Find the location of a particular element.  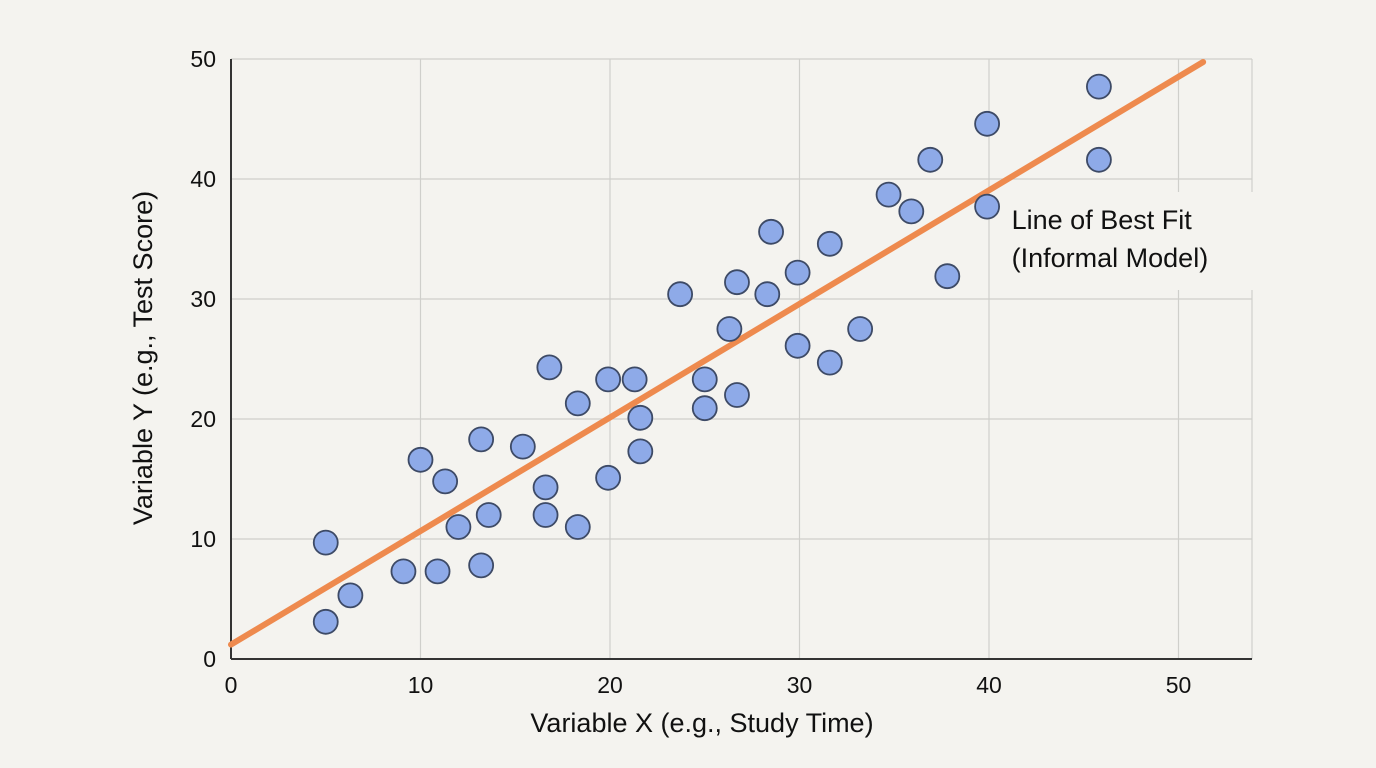

x-tick-label: 40 is located at coordinates (989, 685).